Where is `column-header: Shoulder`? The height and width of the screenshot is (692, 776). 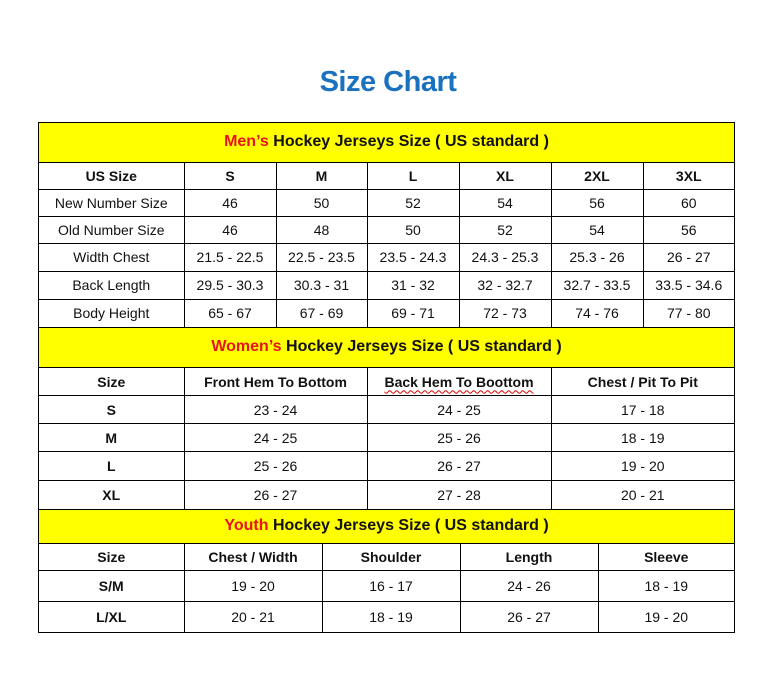
column-header: Shoulder is located at coordinates (391, 556).